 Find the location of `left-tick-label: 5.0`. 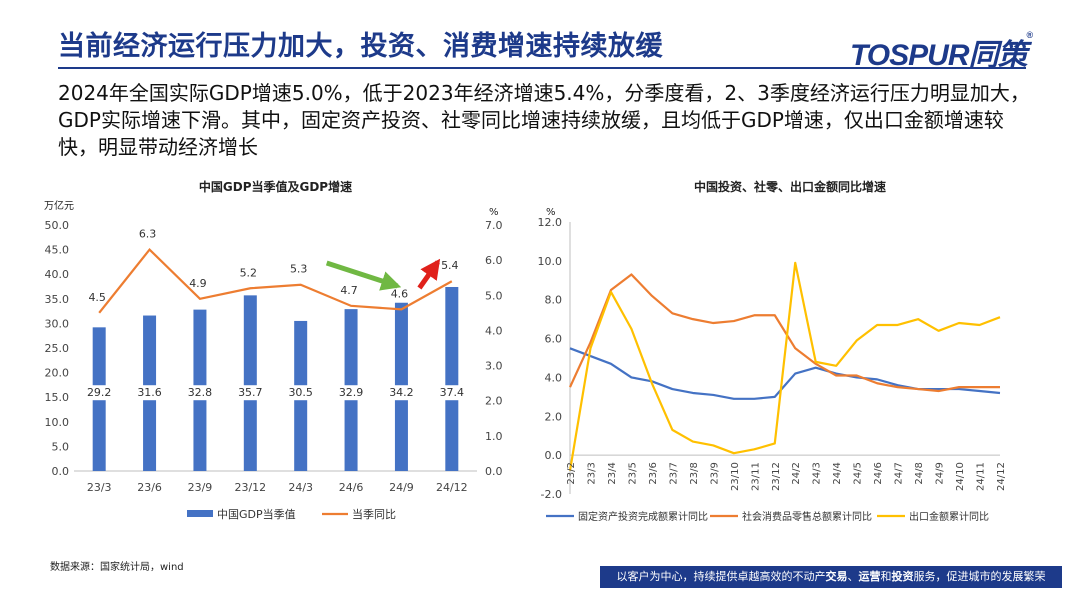

left-tick-label: 5.0 is located at coordinates (61, 446).